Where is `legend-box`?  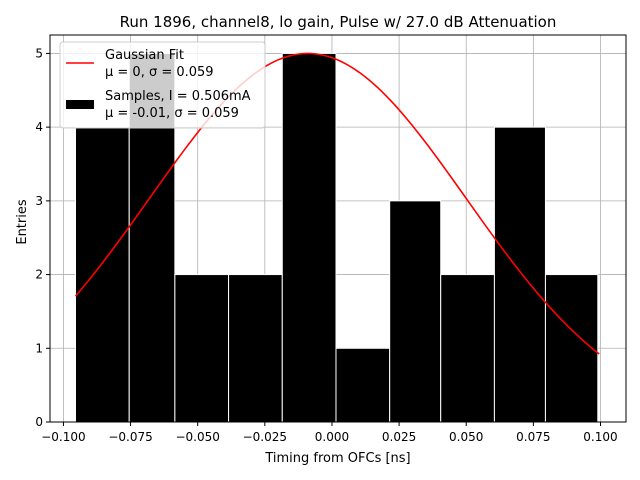 legend-box is located at coordinates (162, 85).